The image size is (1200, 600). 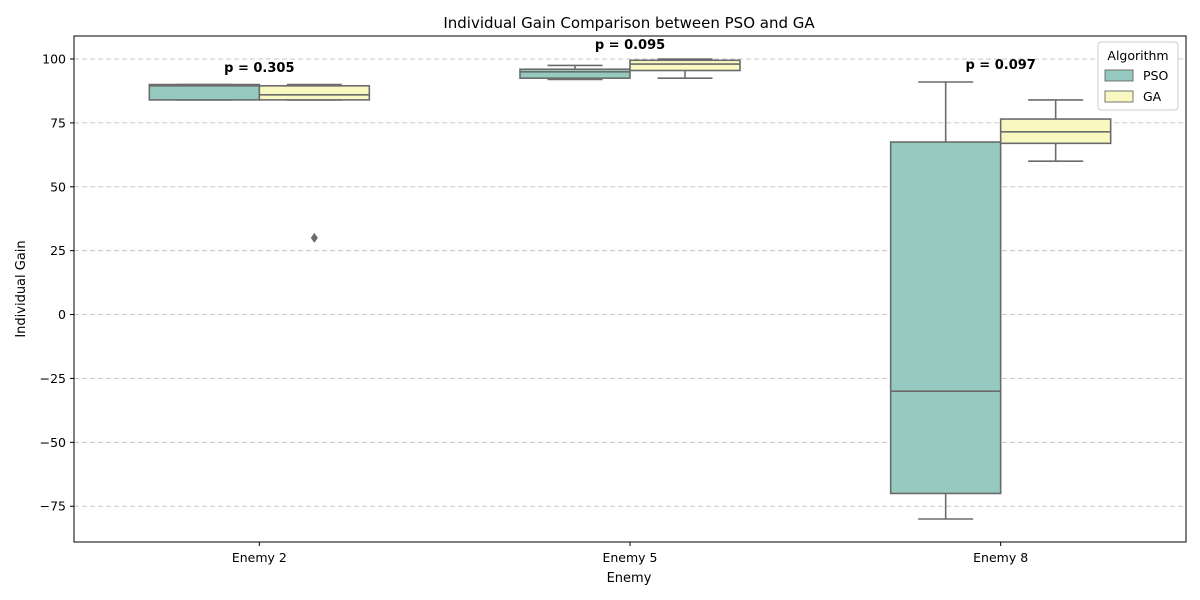 I want to click on y-tick-label: 50, so click(x=58, y=186).